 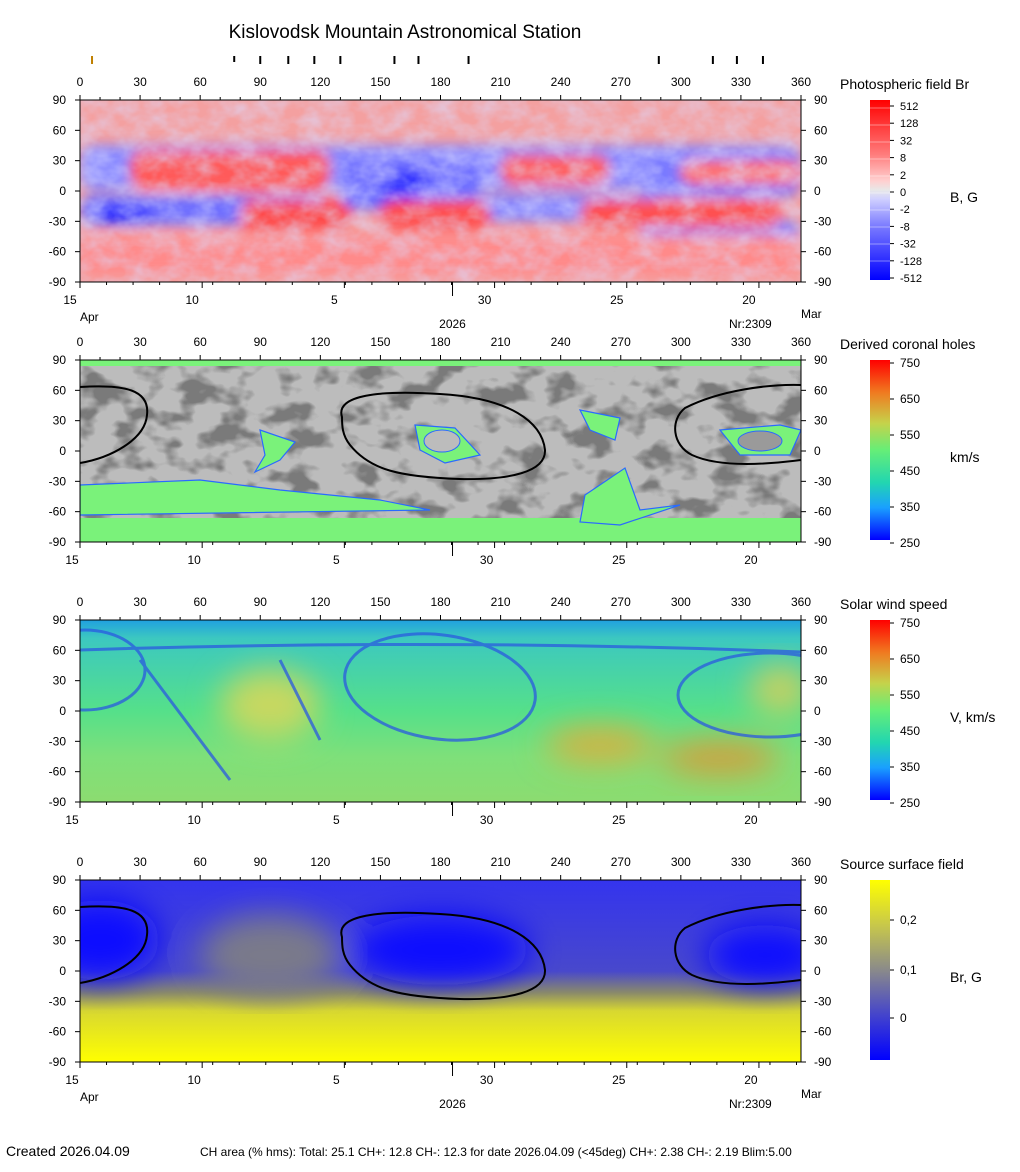 I want to click on year-label: 2026, so click(x=452, y=324).